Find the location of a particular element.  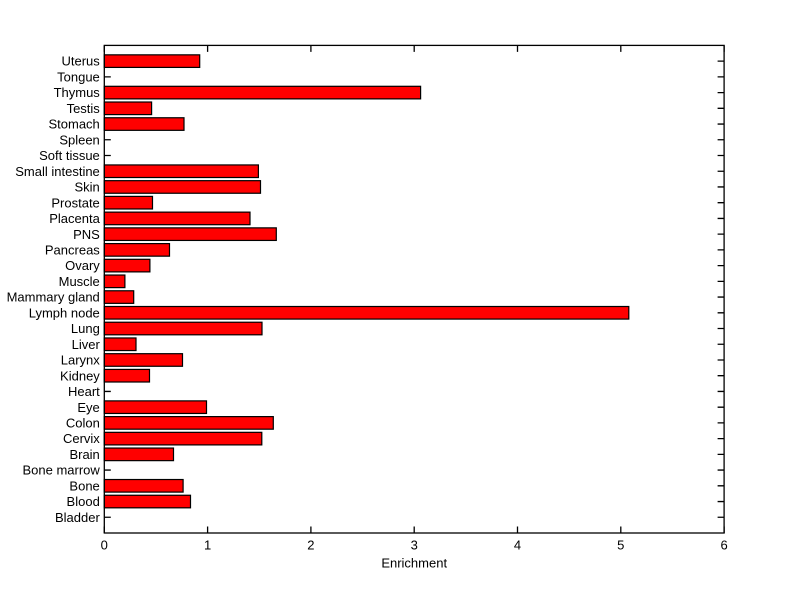

svg-text: Kidney is located at coordinates (80, 375).